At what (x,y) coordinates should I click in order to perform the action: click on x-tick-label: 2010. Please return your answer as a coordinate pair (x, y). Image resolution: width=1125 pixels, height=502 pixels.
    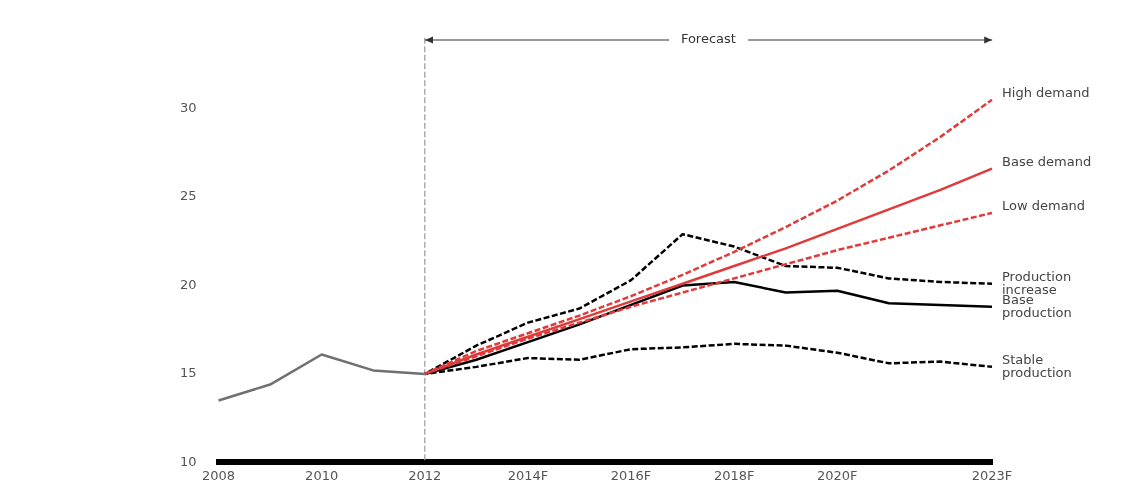
    Looking at the image, I should click on (322, 475).